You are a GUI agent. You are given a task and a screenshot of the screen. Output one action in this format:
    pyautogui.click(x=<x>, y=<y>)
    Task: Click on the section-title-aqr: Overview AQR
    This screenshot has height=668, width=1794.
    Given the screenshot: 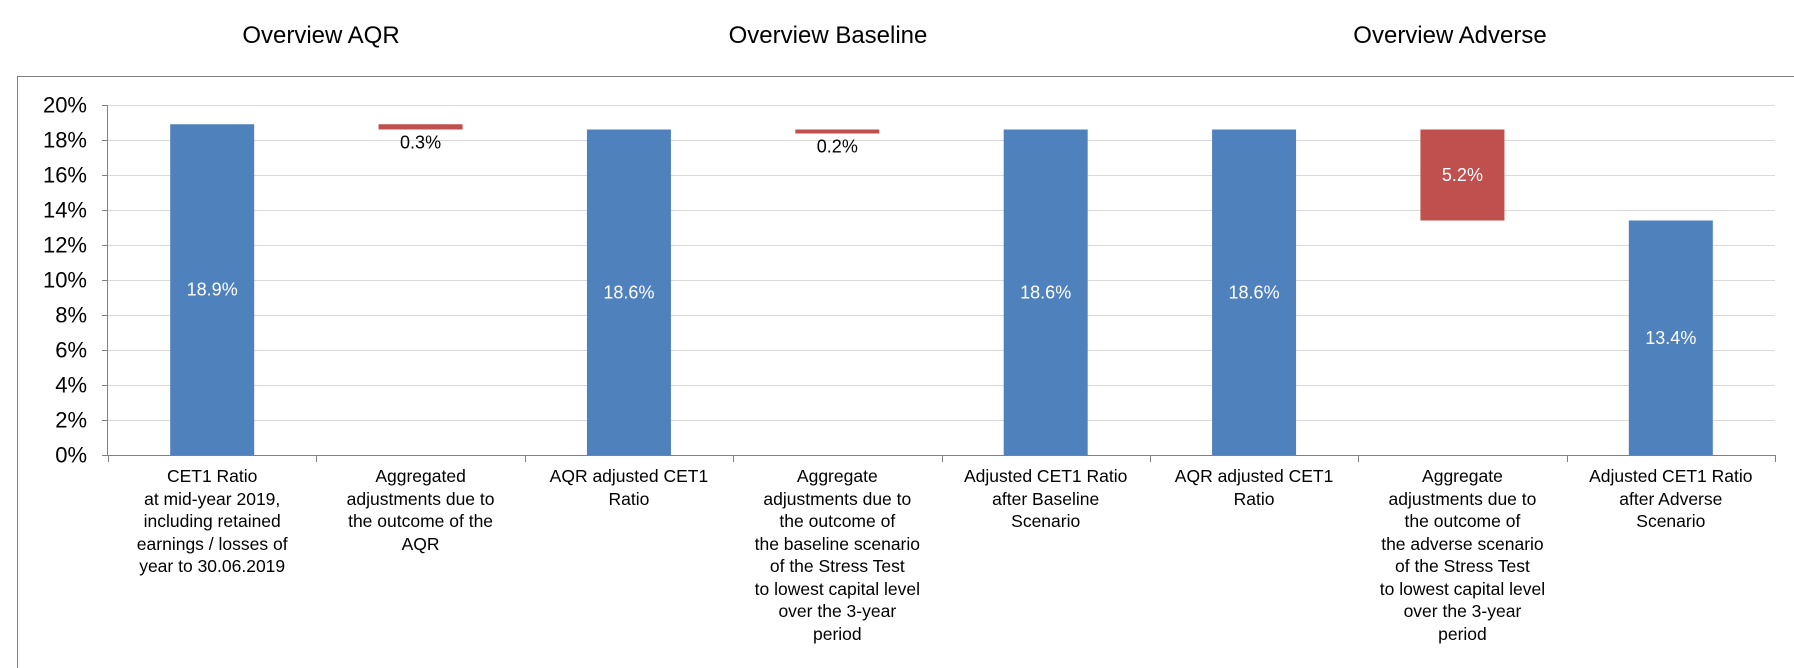 What is the action you would take?
    pyautogui.click(x=321, y=35)
    